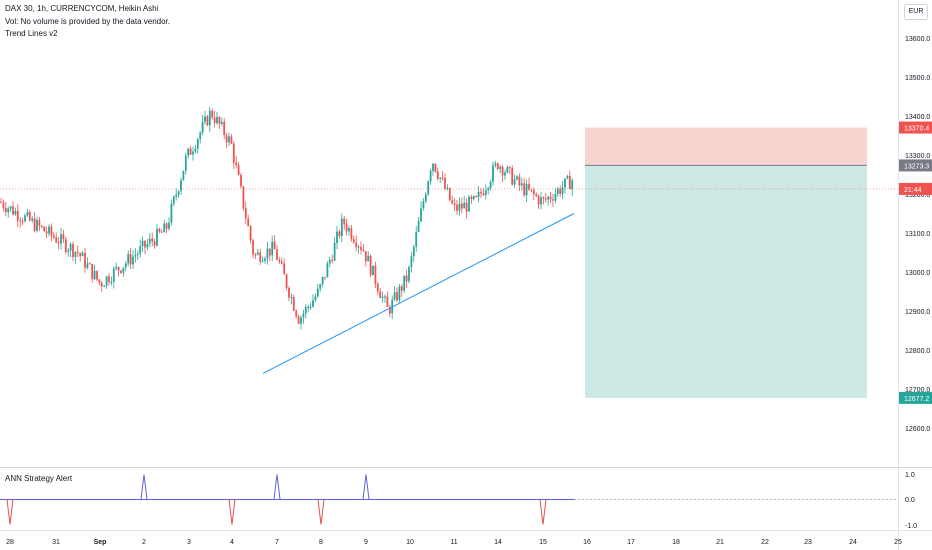  Describe the element at coordinates (366, 542) in the screenshot. I see `time-tick-label: 9` at that location.